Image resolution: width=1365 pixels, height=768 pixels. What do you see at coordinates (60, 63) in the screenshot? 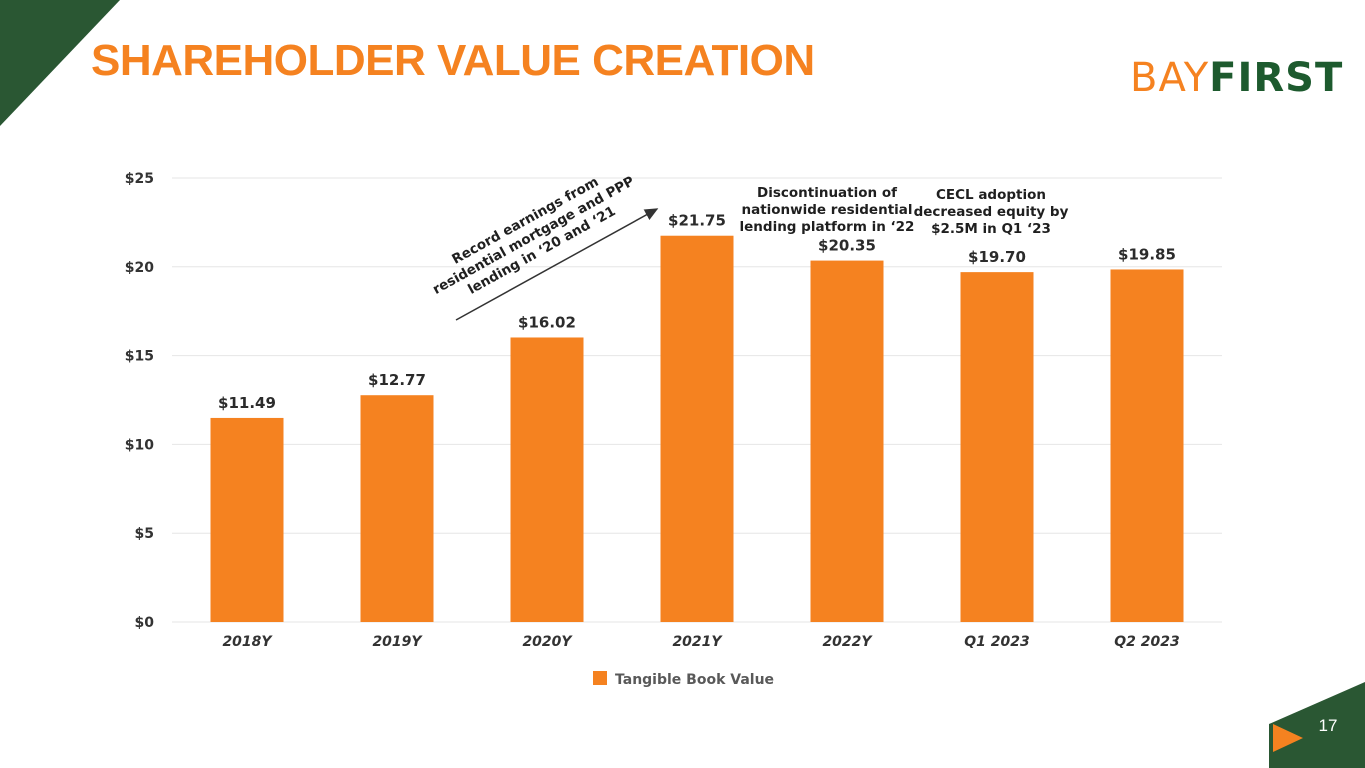
I see `corner-decoration-top-left` at bounding box center [60, 63].